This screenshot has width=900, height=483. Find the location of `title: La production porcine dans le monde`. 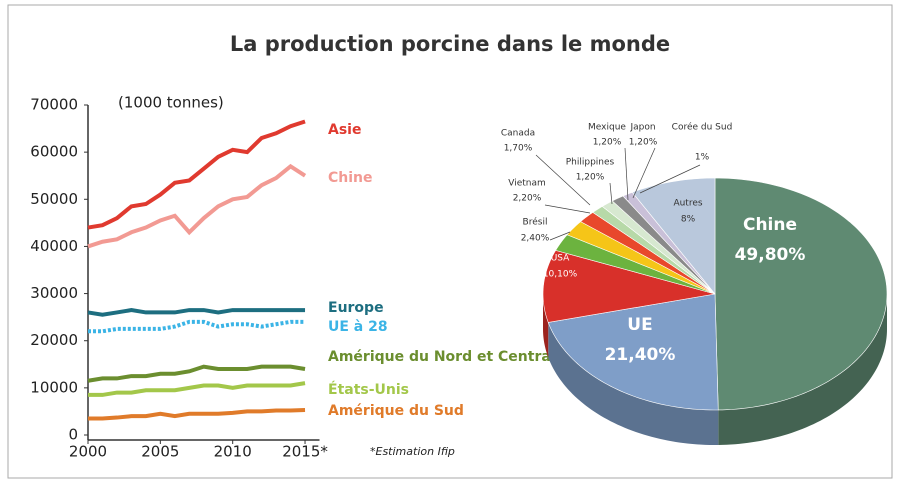

title: La production porcine dans le monde is located at coordinates (450, 44).